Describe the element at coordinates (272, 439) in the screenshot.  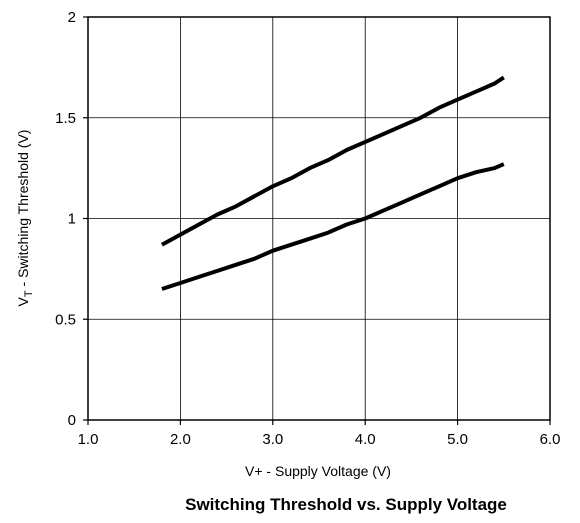
I see `x-tick-label: 3.0` at that location.